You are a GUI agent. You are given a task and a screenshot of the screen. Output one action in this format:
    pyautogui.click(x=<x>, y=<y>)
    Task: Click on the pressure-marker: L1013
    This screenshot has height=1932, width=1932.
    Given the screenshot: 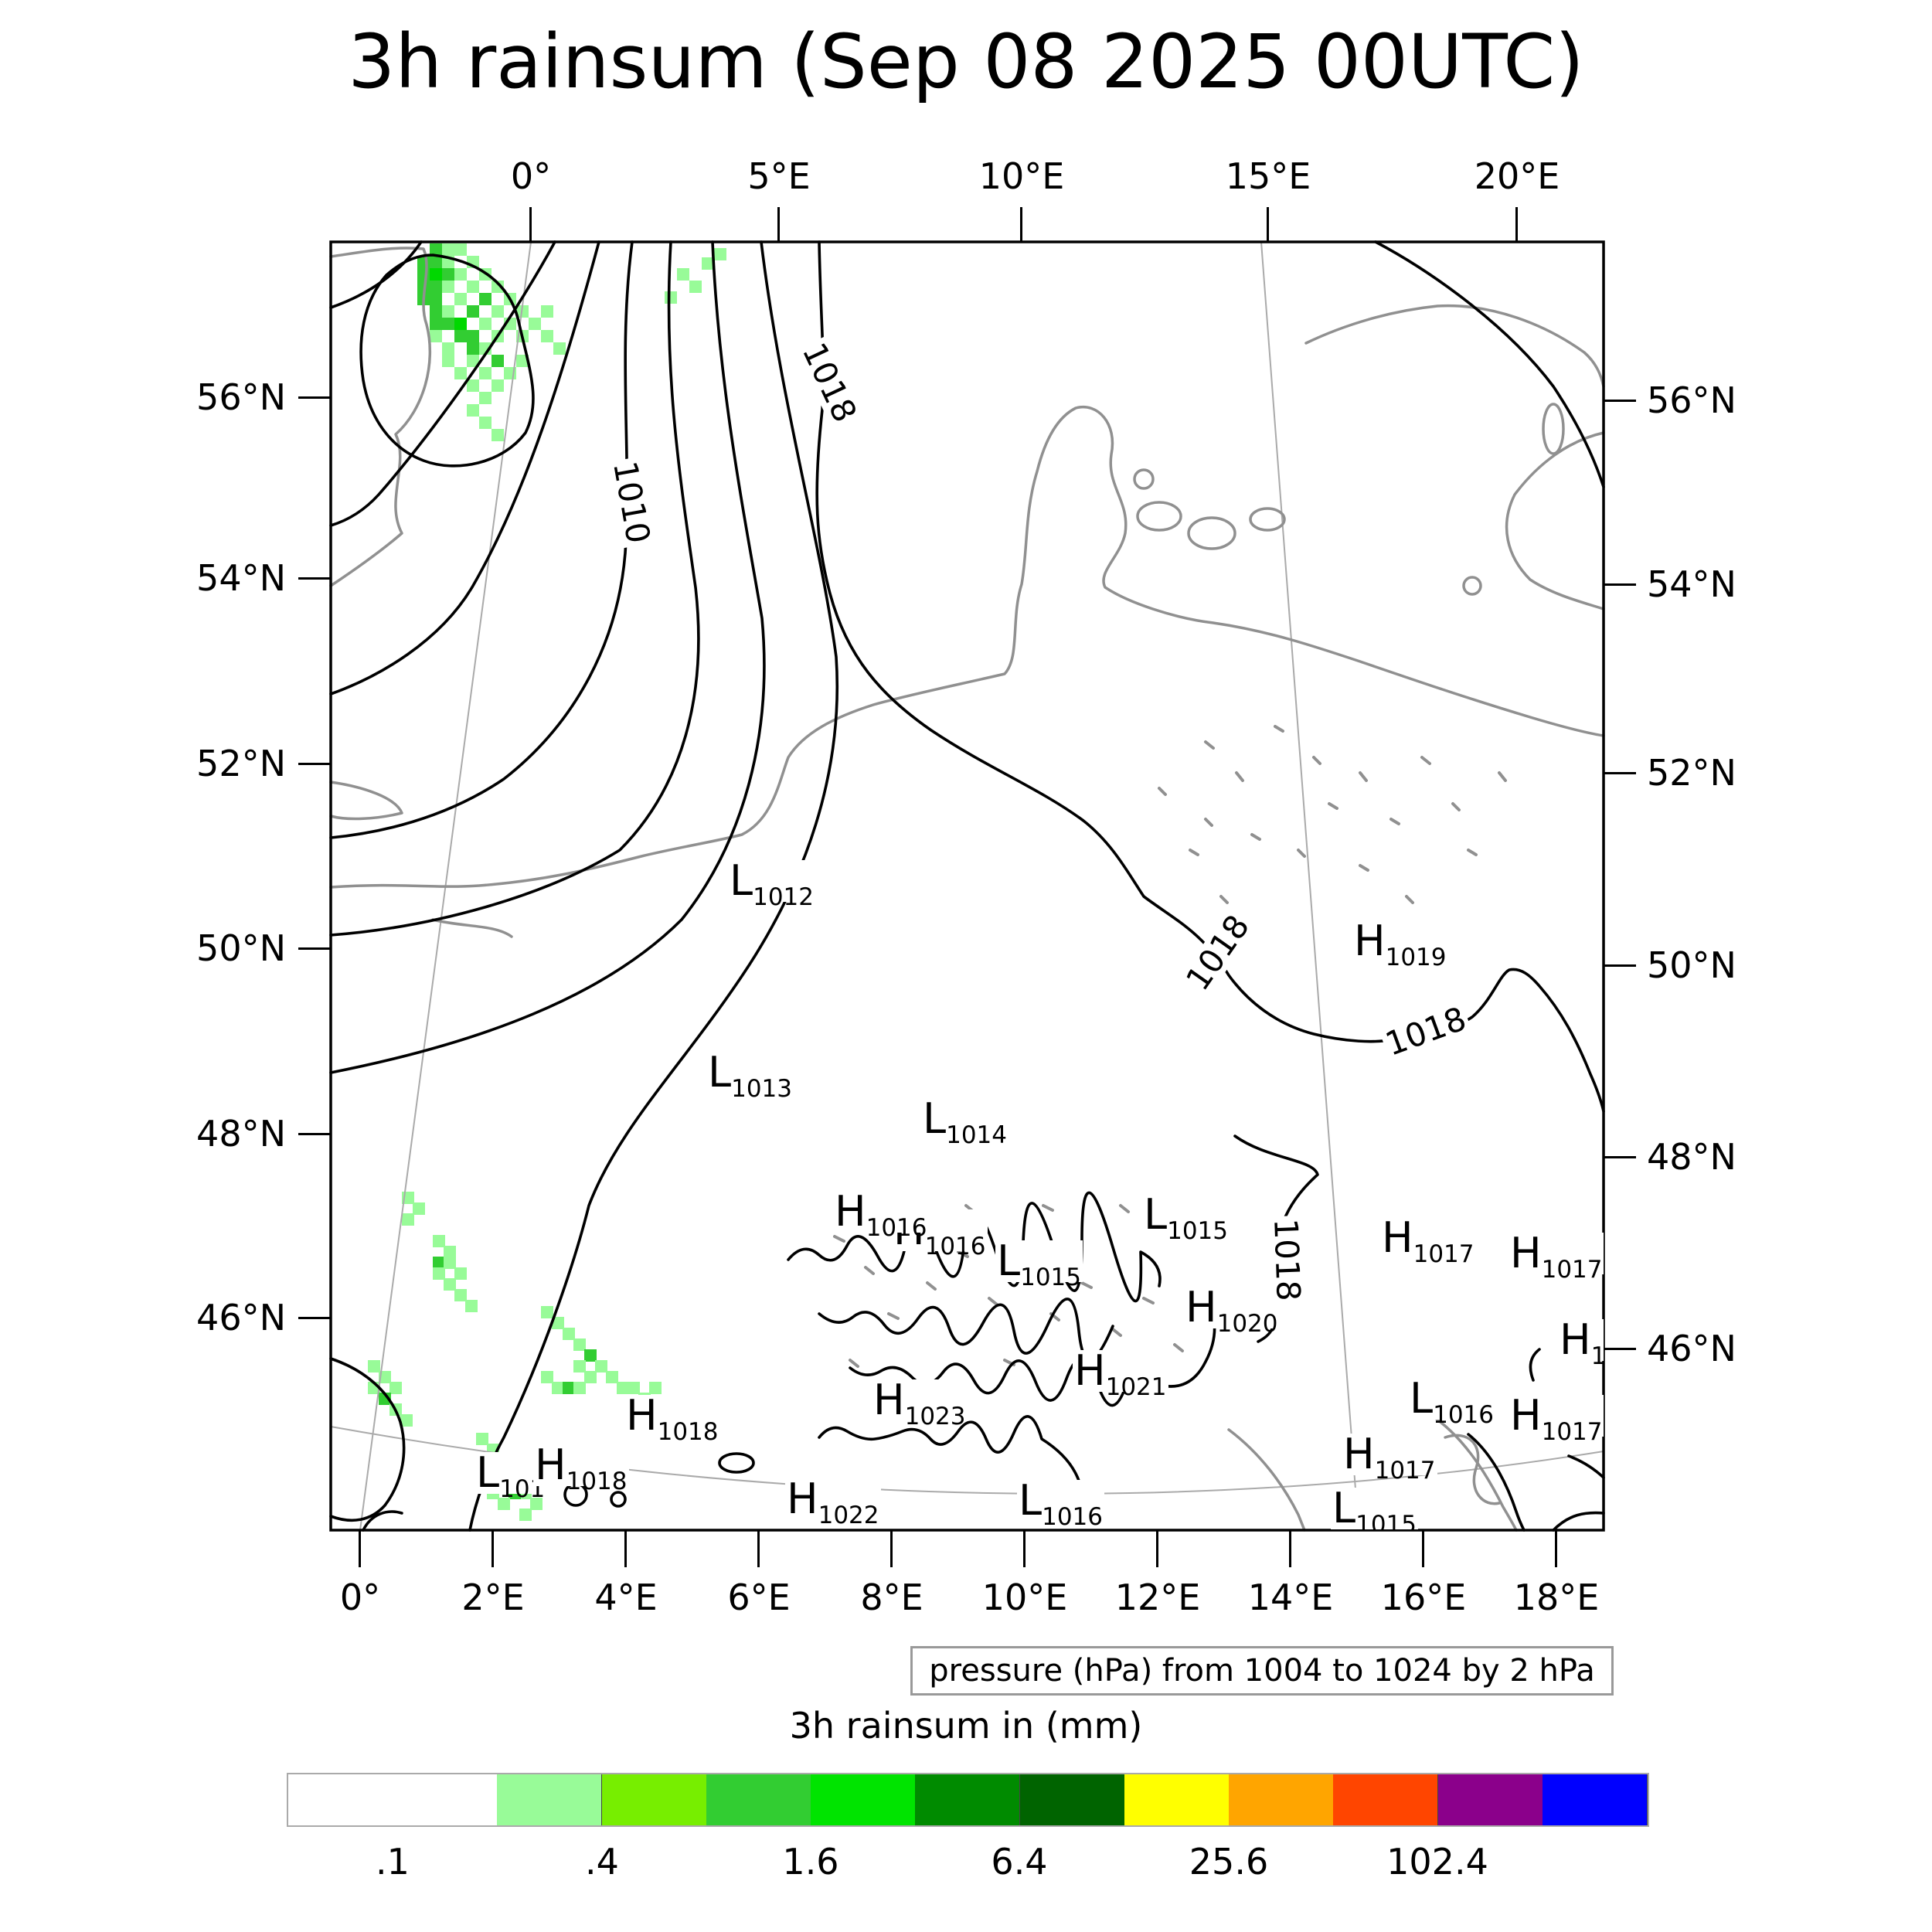 What is the action you would take?
    pyautogui.click(x=750, y=1077)
    